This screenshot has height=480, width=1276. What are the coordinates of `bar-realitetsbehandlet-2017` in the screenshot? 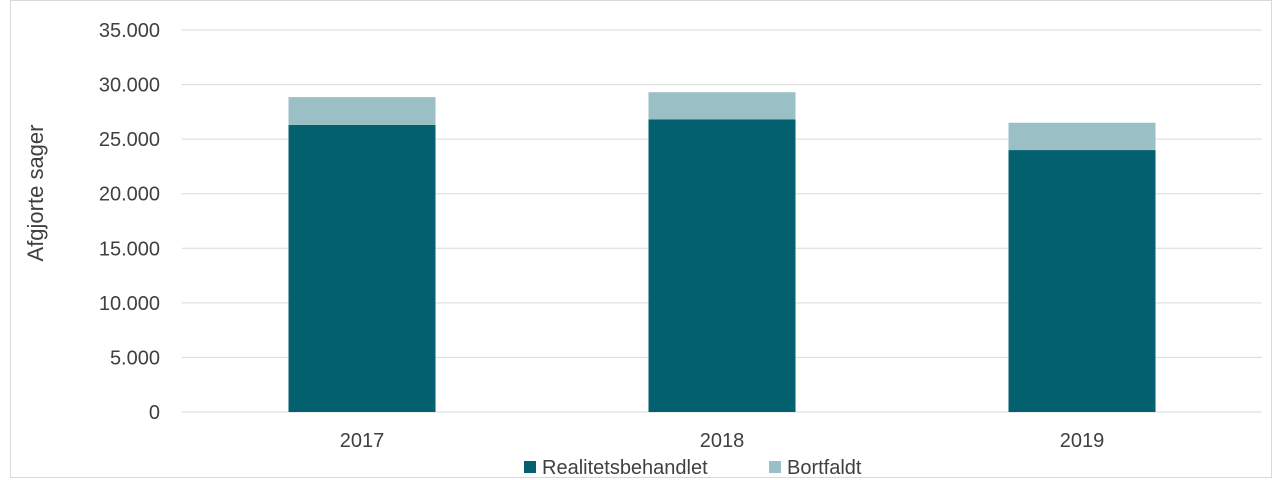 It's located at (362, 268).